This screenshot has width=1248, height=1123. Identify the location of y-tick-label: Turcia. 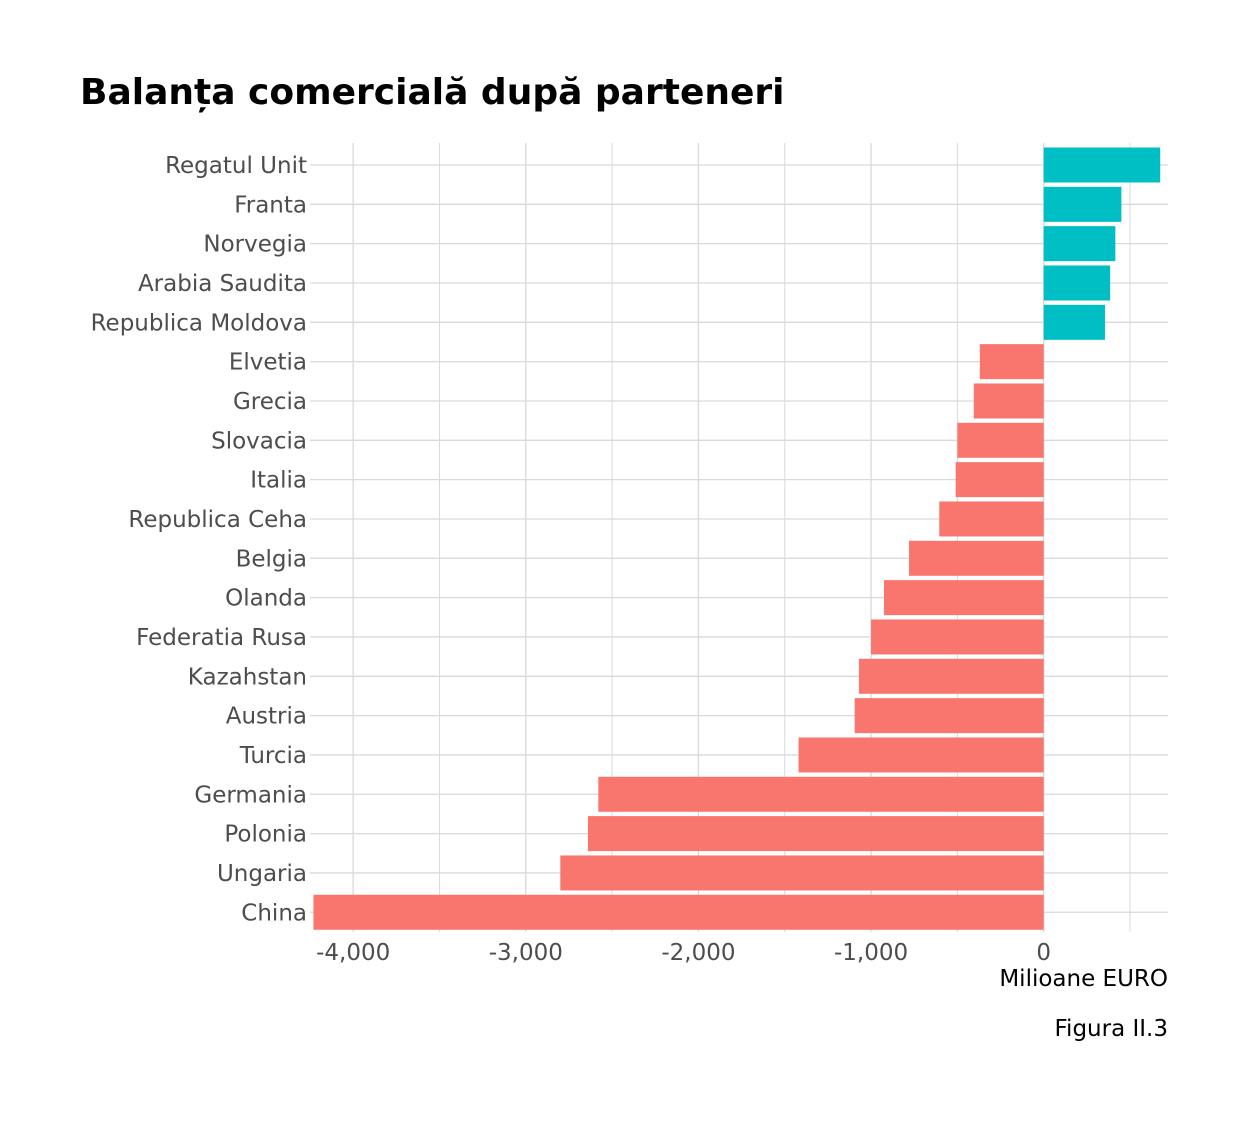
(273, 756).